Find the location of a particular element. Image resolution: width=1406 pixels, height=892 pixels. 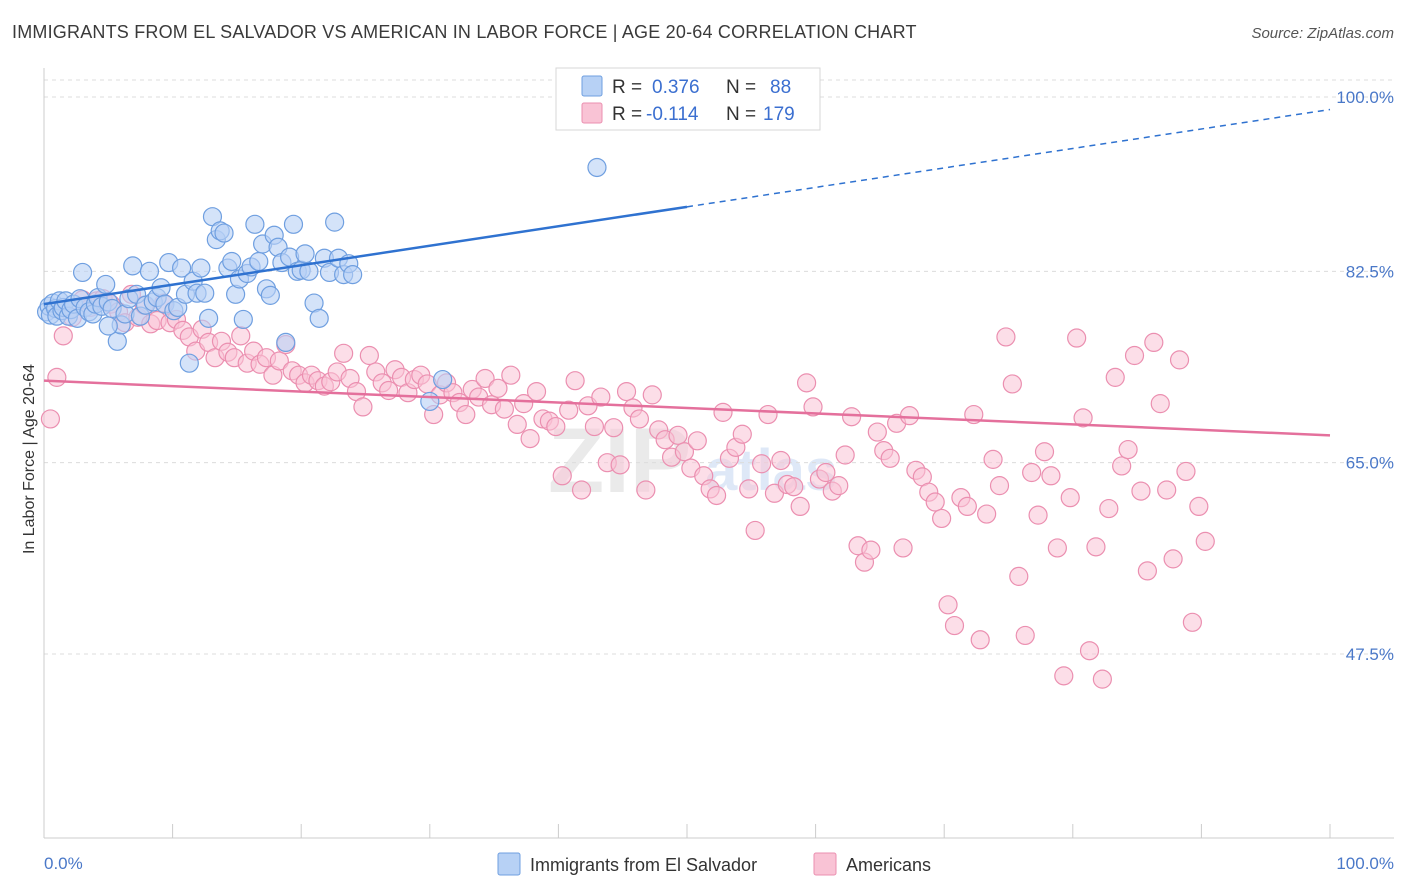

y-axis-label: In Labor Force | Age 20-64 is located at coordinates (29, 459).